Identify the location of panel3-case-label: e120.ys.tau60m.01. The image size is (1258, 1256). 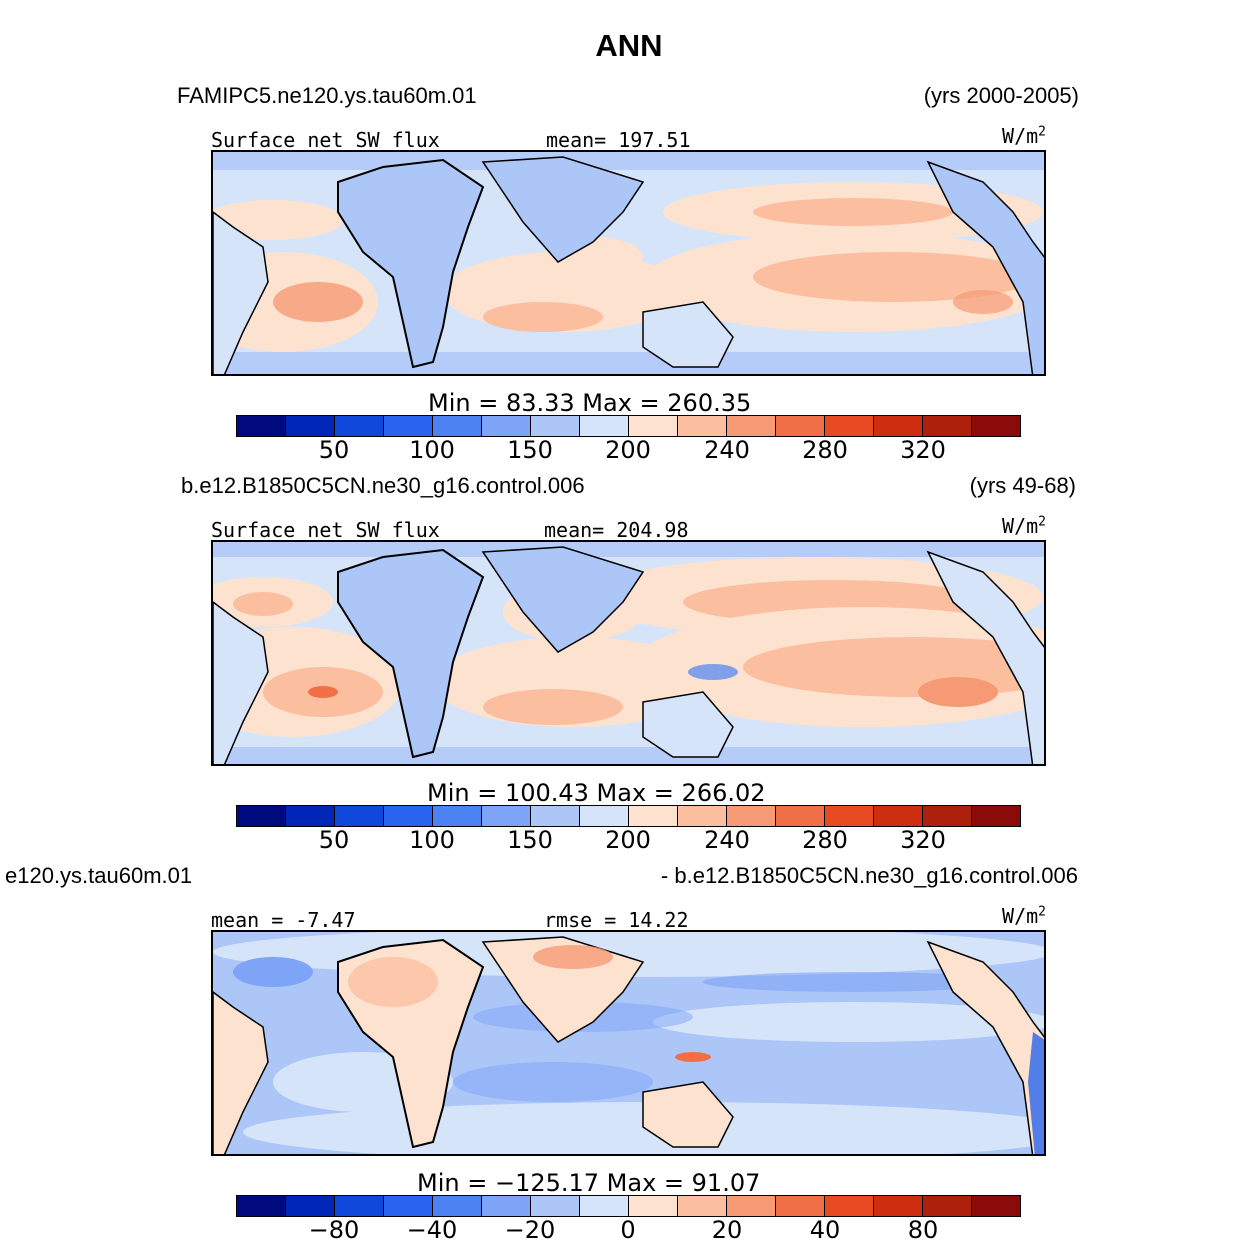
(99, 875).